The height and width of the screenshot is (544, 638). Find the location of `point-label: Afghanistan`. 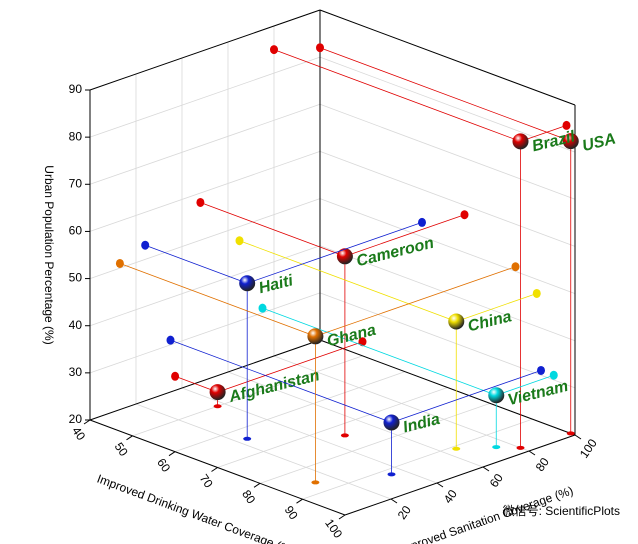

point-label: Afghanistan is located at coordinates (274, 386).